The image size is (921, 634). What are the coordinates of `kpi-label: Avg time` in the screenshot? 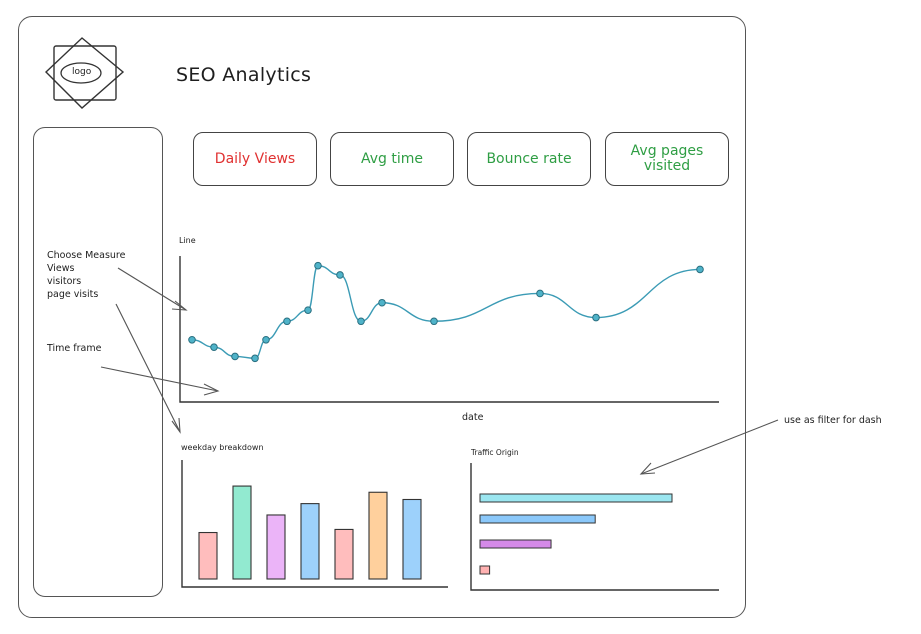 It's located at (391, 158).